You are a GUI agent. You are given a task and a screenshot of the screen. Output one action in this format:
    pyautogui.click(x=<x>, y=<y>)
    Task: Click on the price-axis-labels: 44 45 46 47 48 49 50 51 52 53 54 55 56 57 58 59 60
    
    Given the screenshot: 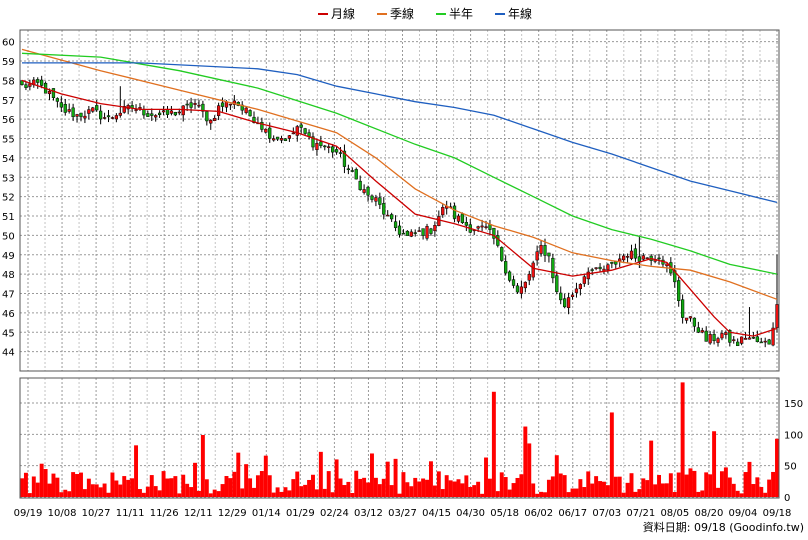 What is the action you would take?
    pyautogui.click(x=8, y=198)
    